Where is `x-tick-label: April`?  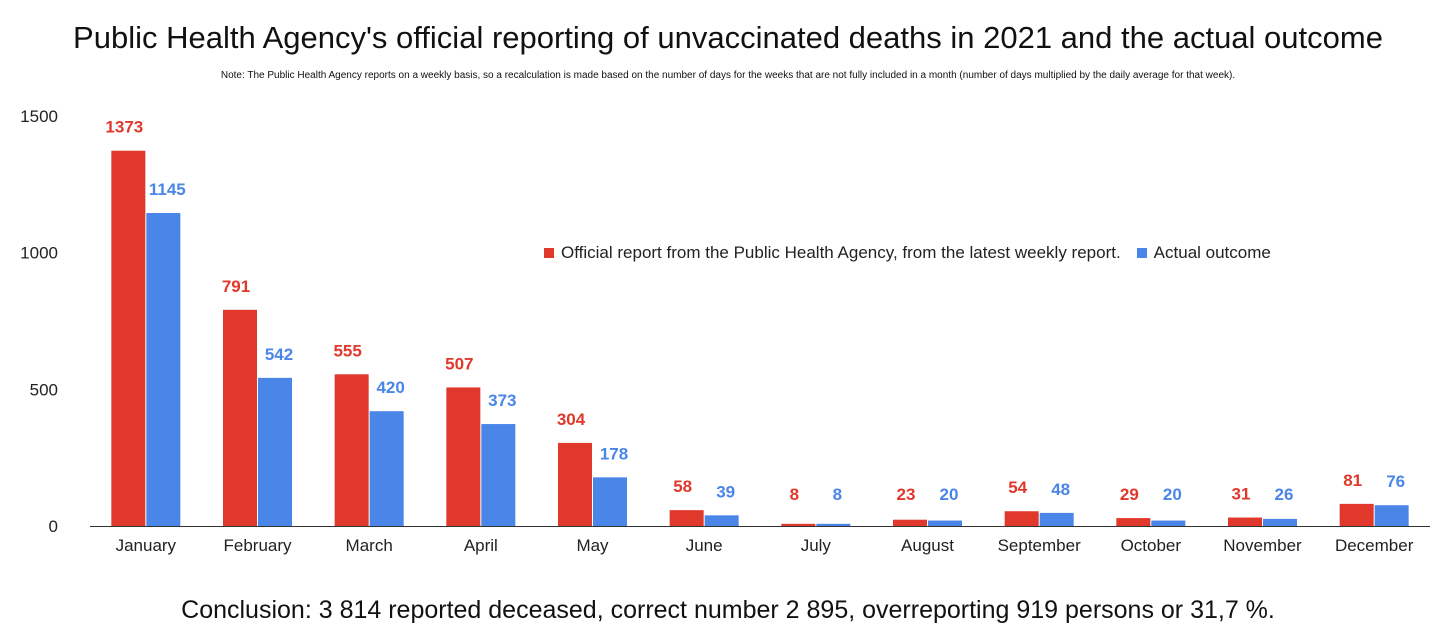
x-tick-label: April is located at coordinates (481, 545).